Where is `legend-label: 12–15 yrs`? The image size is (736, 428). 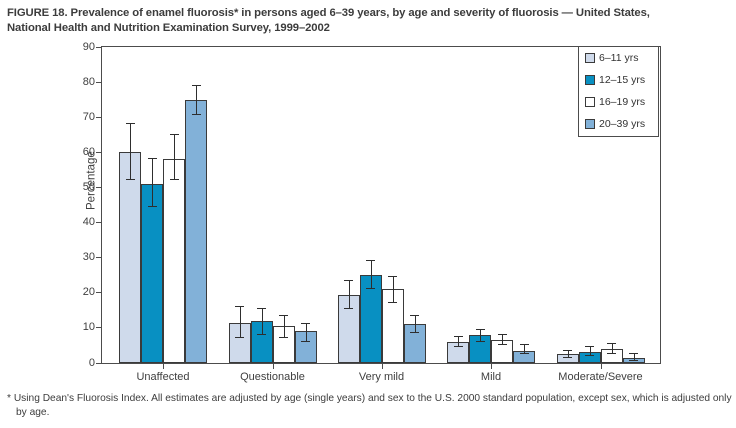
legend-label: 12–15 yrs is located at coordinates (622, 80).